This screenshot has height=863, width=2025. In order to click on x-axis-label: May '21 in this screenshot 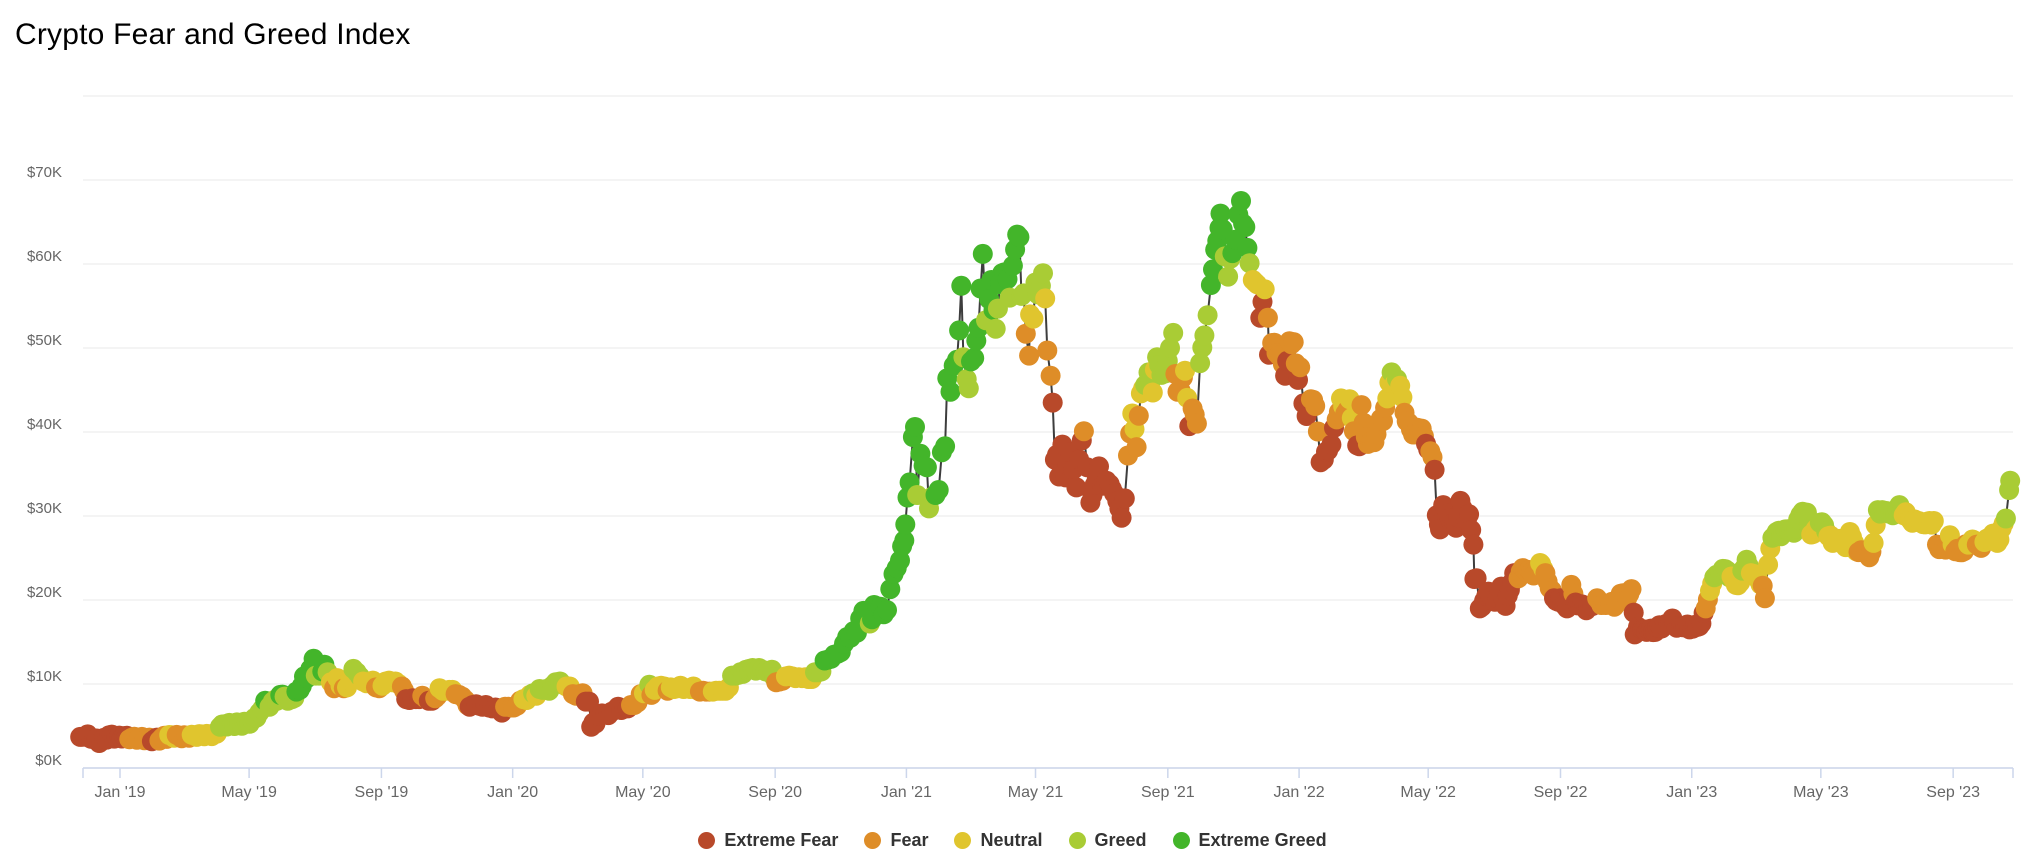, I will do `click(1036, 792)`.